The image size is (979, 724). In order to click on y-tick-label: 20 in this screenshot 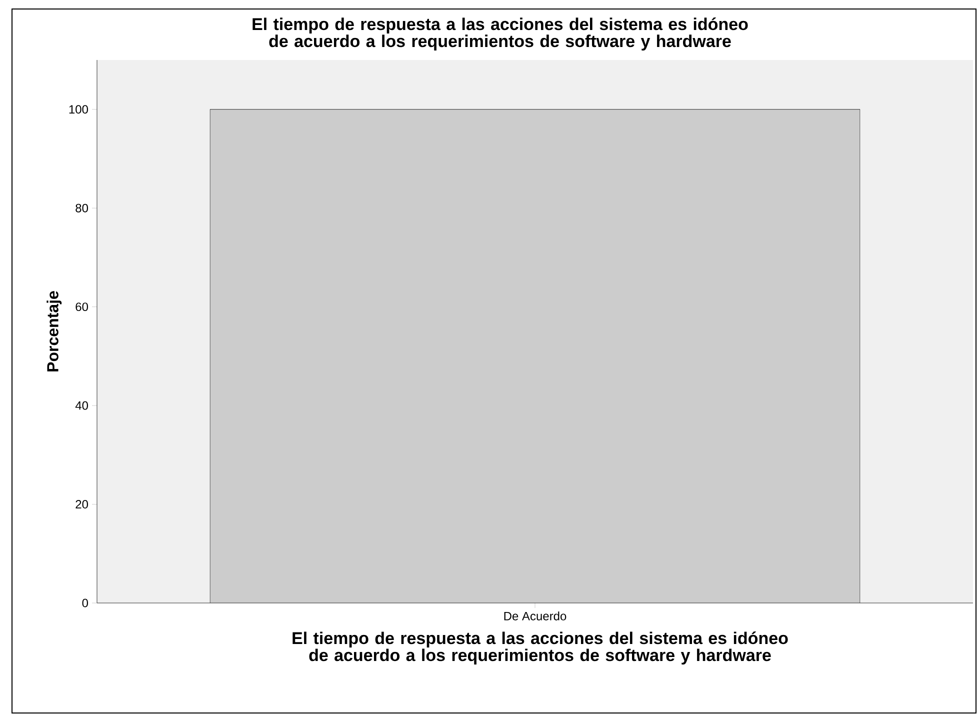, I will do `click(82, 504)`.